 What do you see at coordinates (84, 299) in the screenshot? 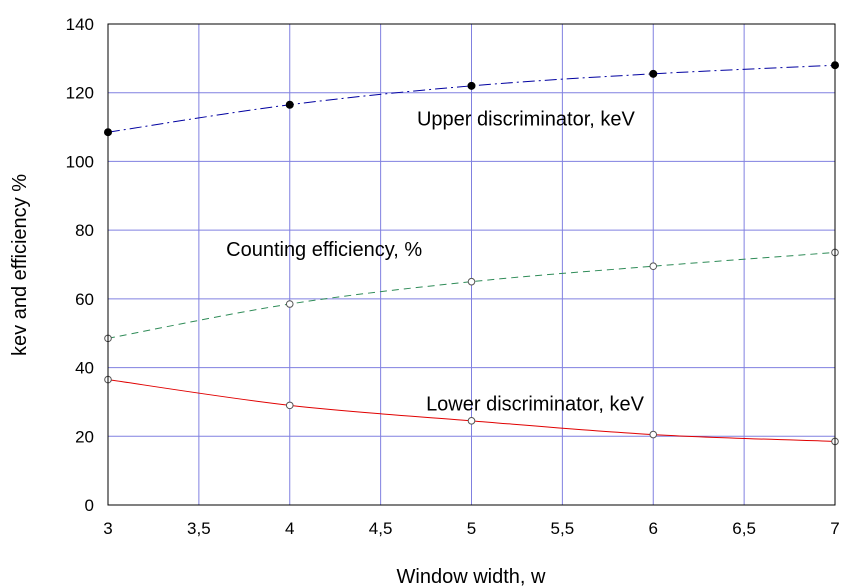
I see `y-tick-label: 60` at bounding box center [84, 299].